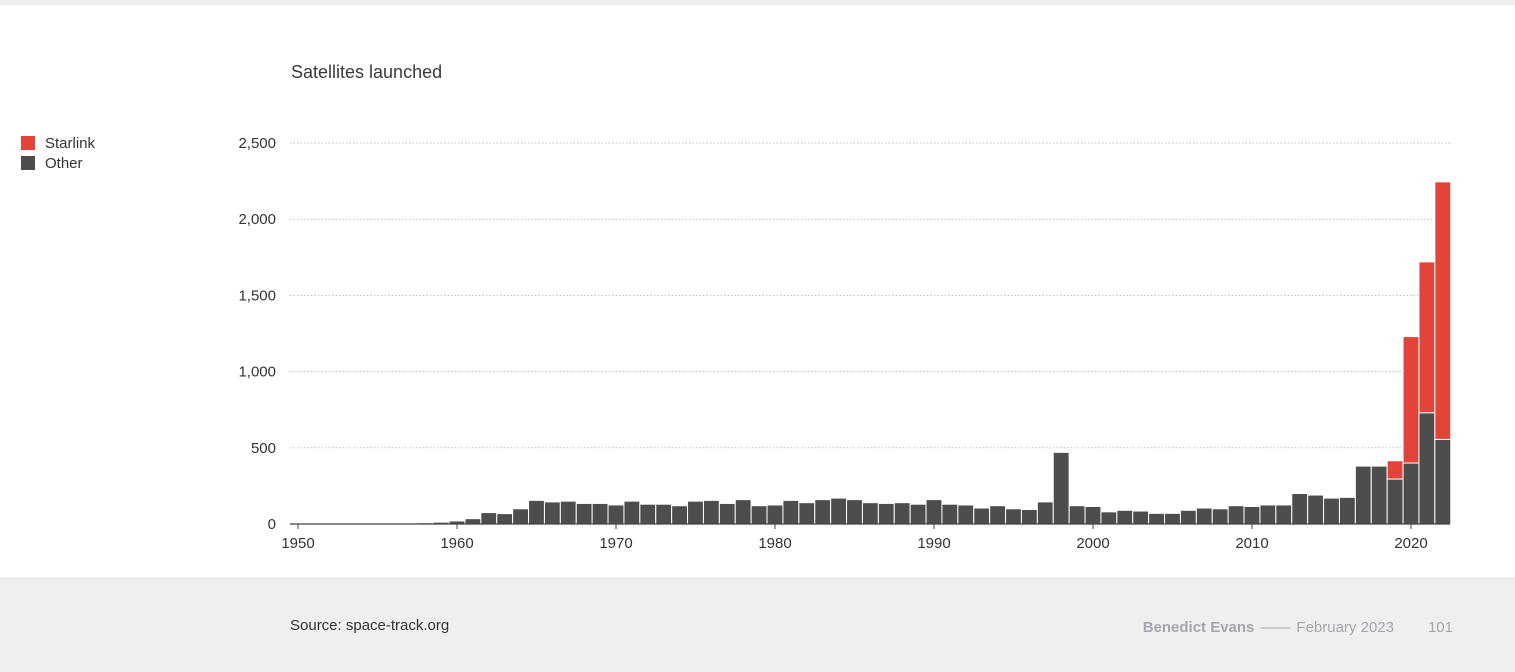 Image resolution: width=1515 pixels, height=672 pixels. Describe the element at coordinates (1440, 627) in the screenshot. I see `page-number: 101` at that location.